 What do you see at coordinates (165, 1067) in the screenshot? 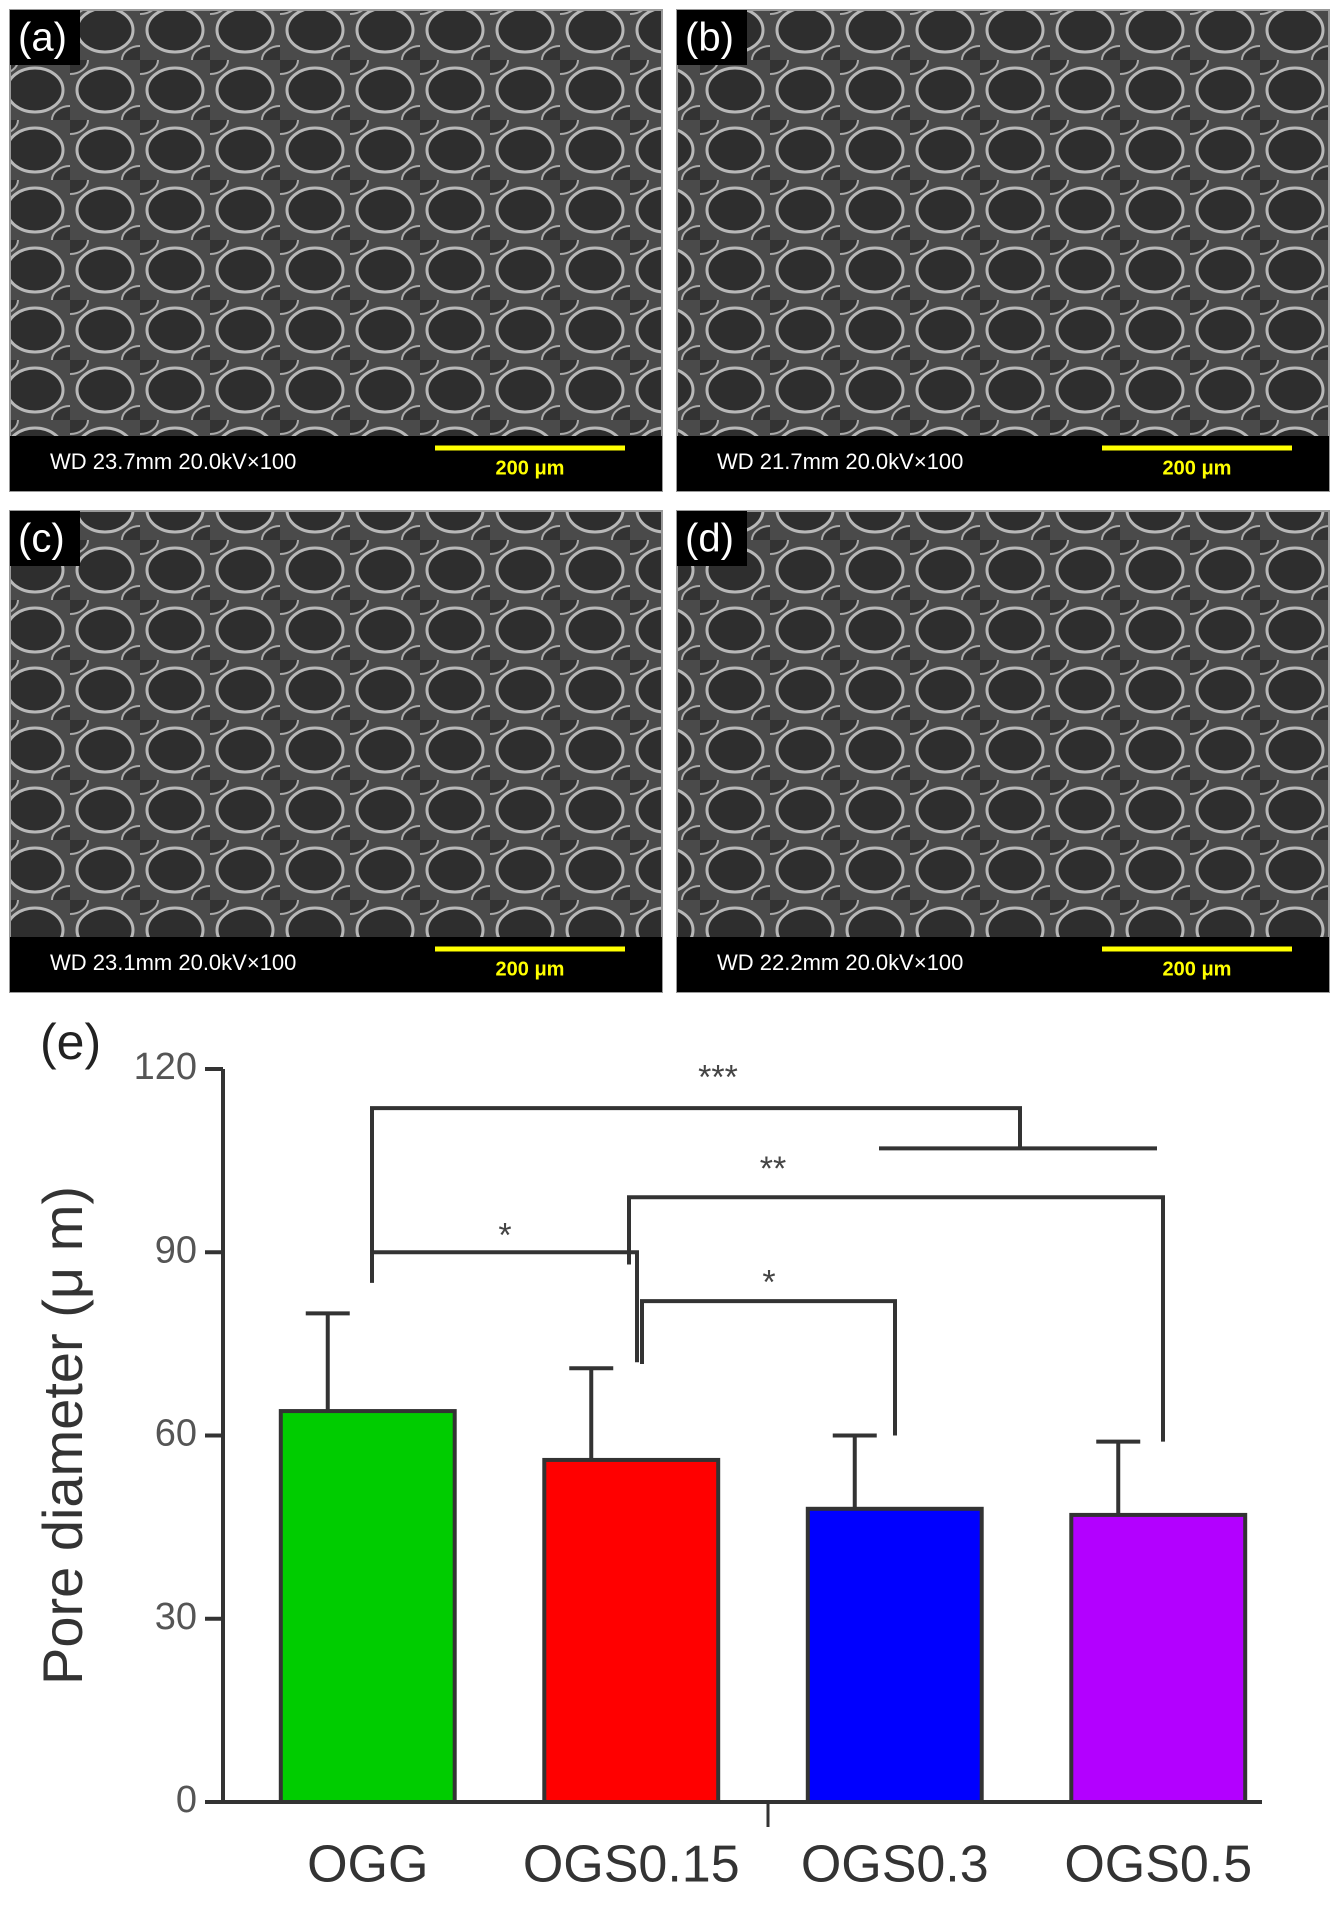
I see `y-tick-label: 120` at bounding box center [165, 1067].